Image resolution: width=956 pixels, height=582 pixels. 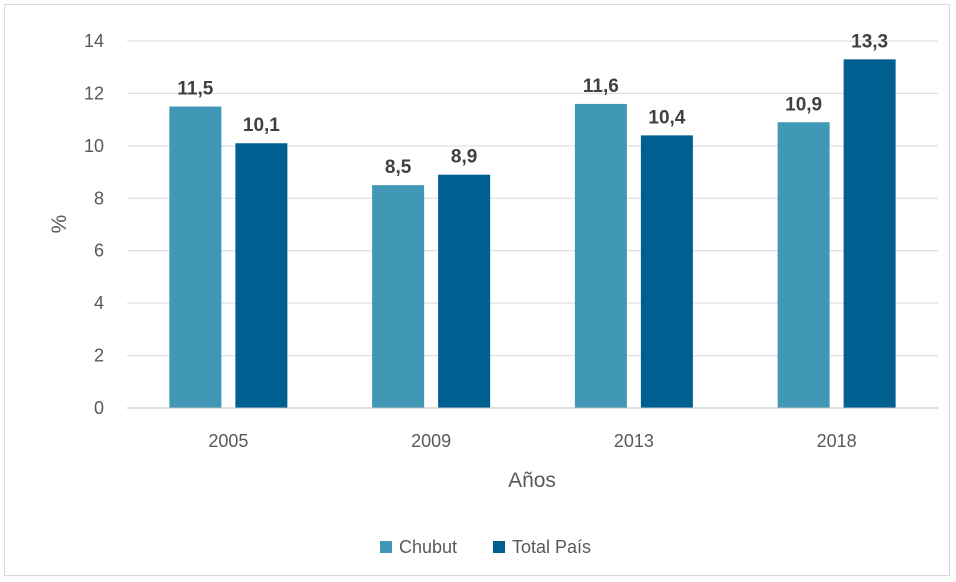 What do you see at coordinates (94, 93) in the screenshot?
I see `y-tick-label: 12` at bounding box center [94, 93].